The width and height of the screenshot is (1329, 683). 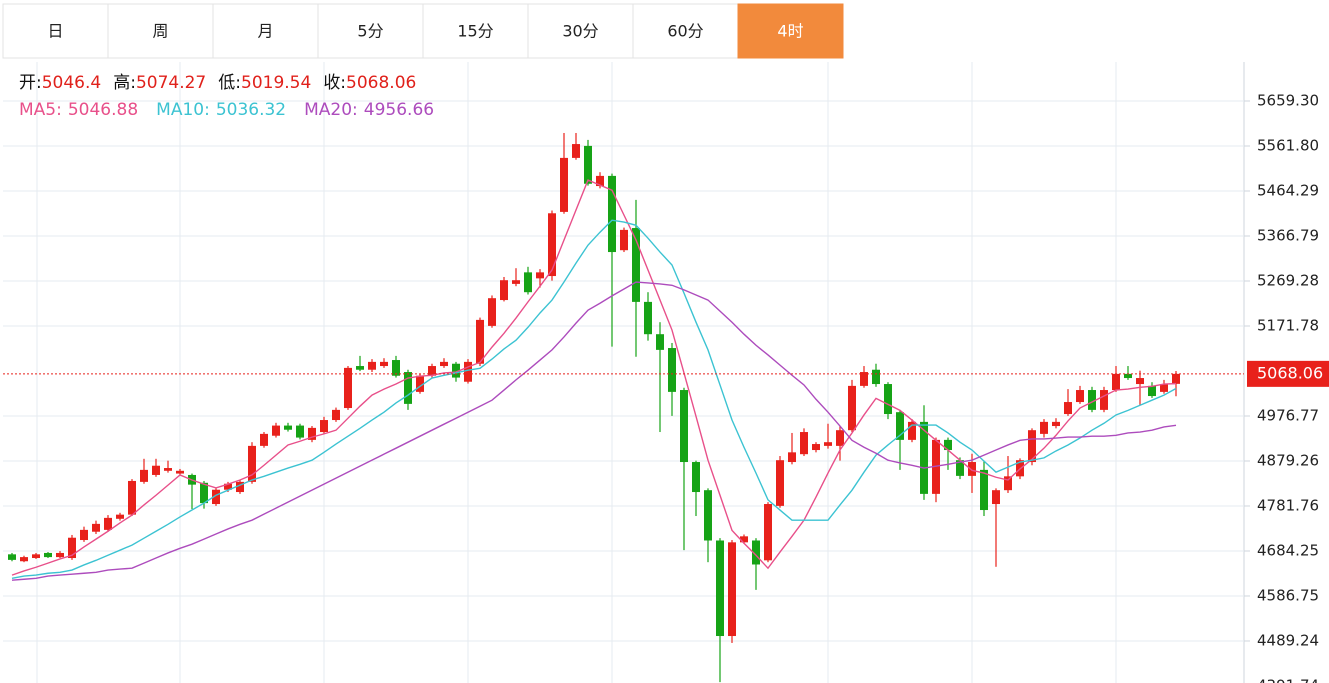 I want to click on ma-name: MA5:, so click(x=40, y=110).